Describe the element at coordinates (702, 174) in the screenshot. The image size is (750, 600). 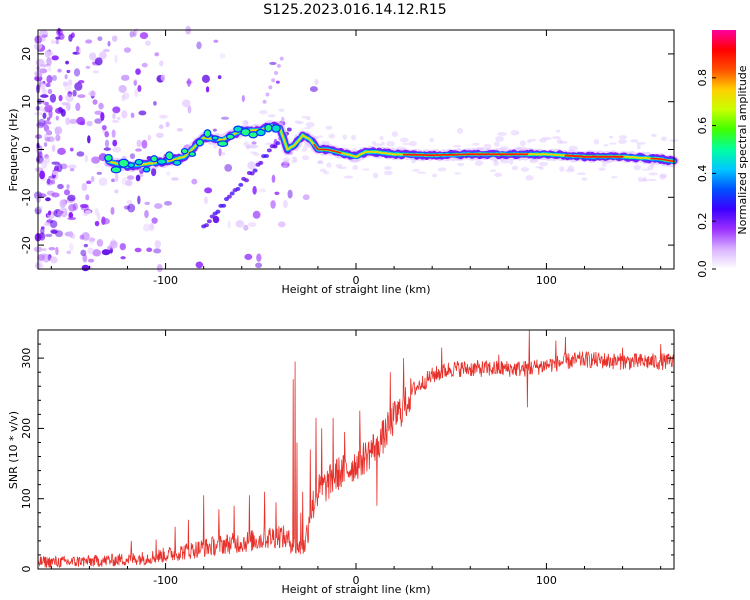
I see `colorbar-tick-label: 0.4` at that location.